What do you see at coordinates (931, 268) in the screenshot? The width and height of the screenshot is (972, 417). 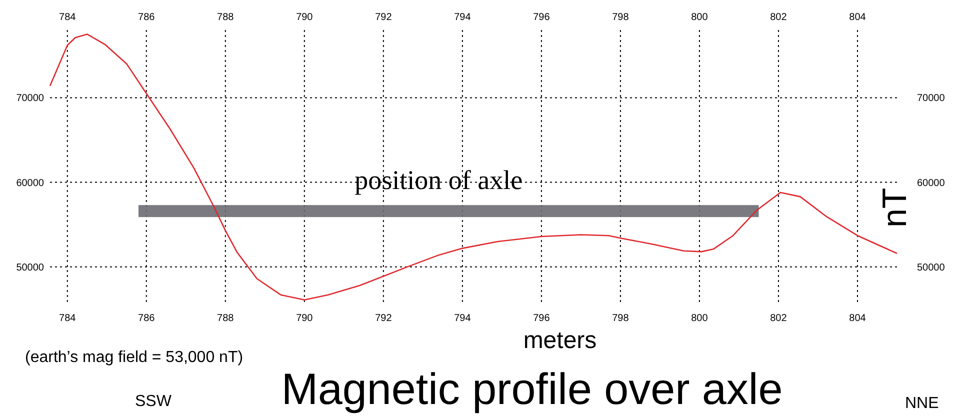 I see `y2-tick-label: 50000` at bounding box center [931, 268].